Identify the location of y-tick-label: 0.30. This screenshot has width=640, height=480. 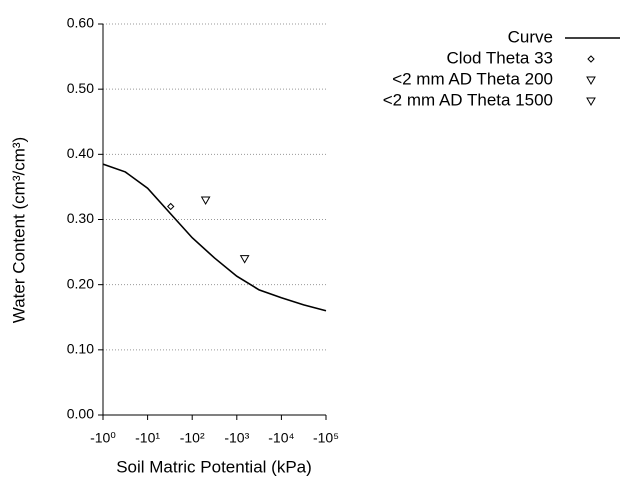
(80, 218).